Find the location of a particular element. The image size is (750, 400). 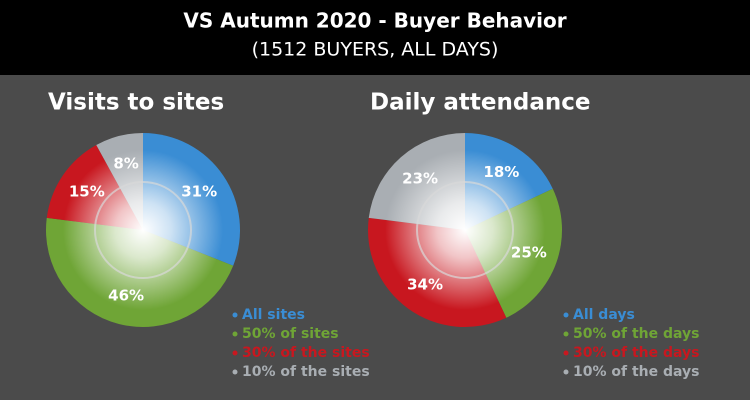

legend-label: 30% of the sites is located at coordinates (306, 353).